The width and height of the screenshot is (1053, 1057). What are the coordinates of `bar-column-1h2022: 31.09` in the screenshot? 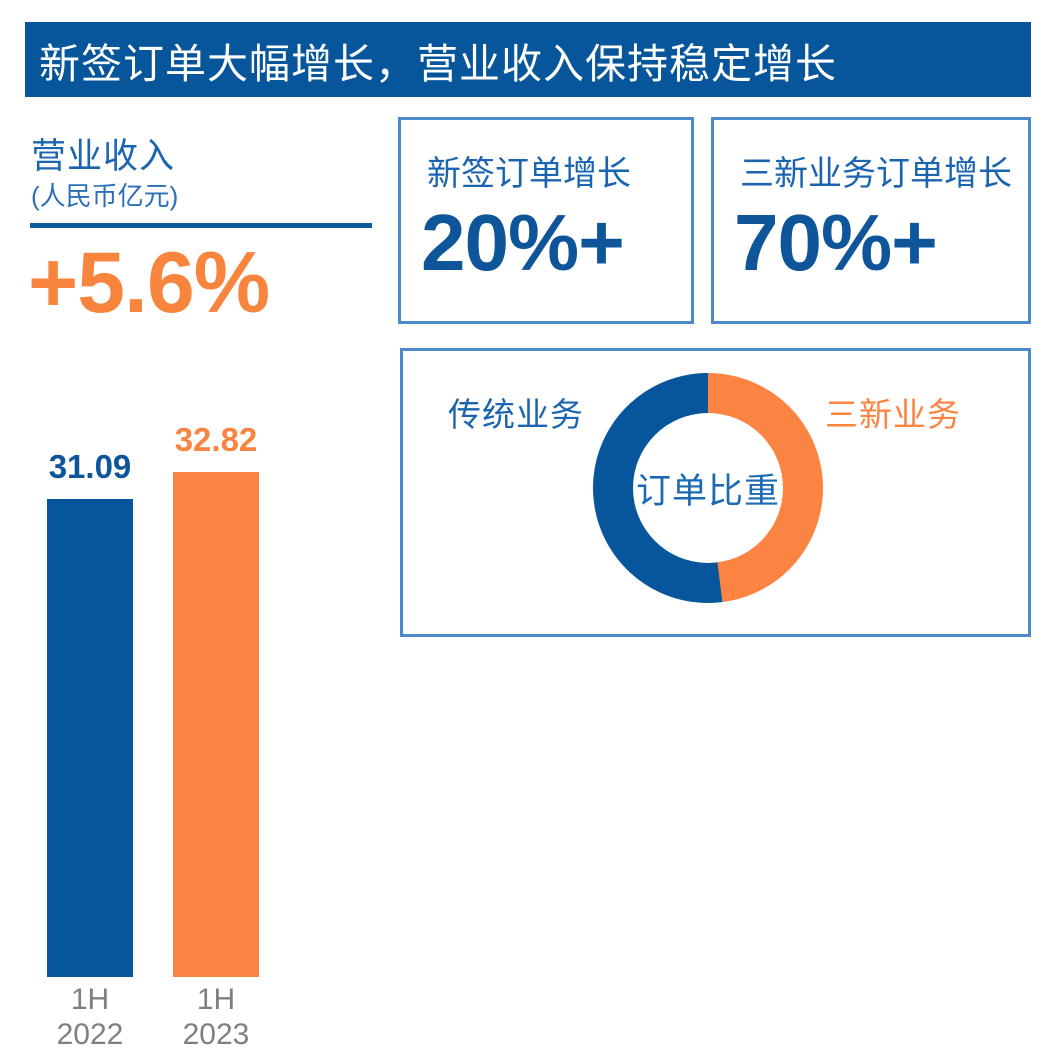 It's located at (90, 712).